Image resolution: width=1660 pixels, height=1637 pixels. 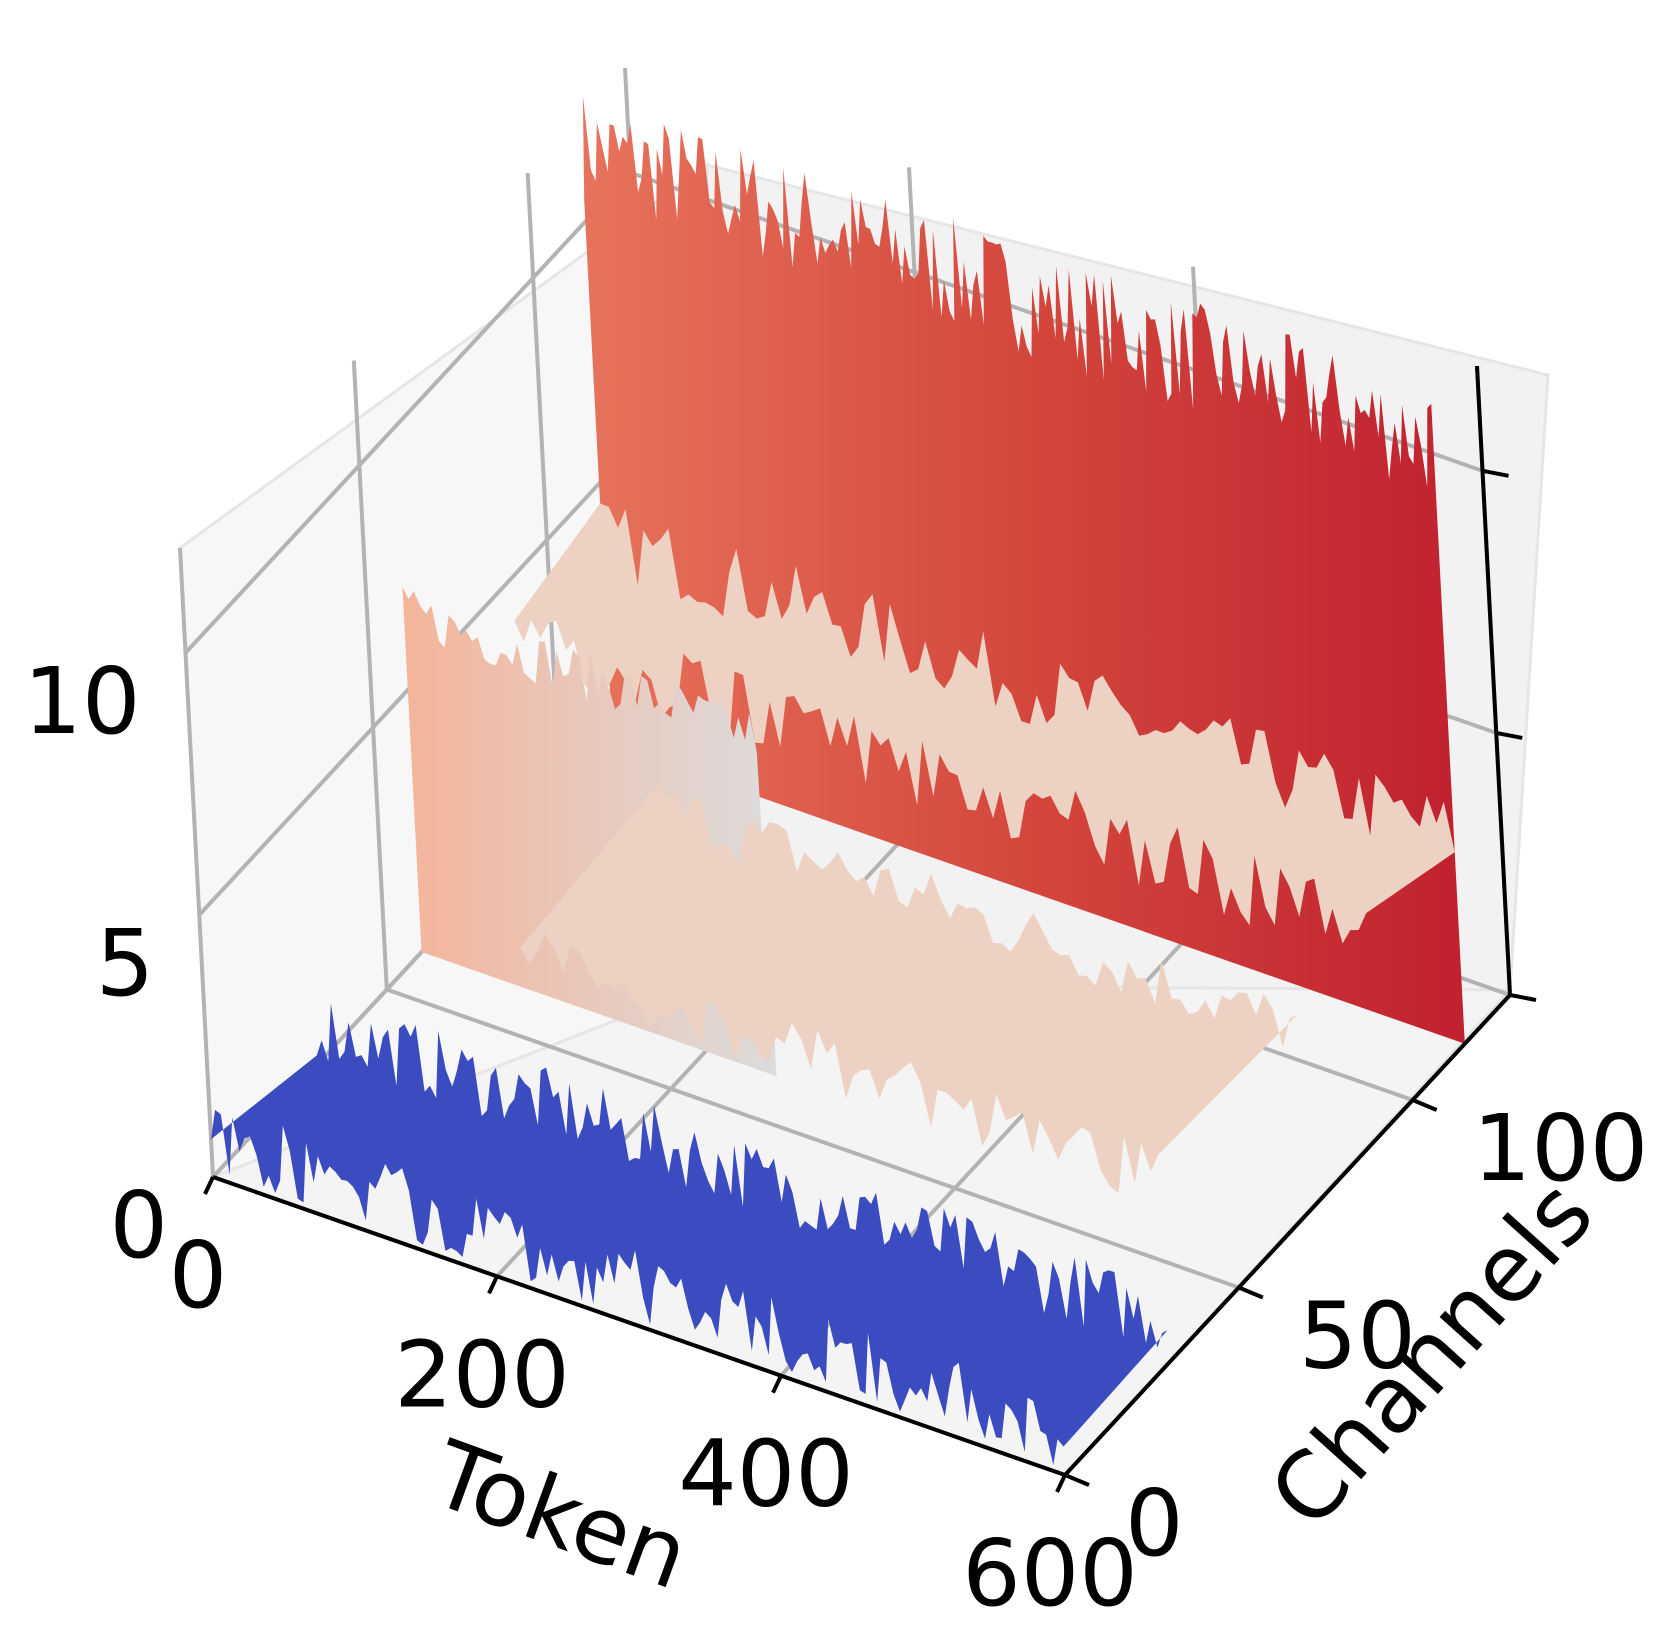 What do you see at coordinates (561, 1515) in the screenshot?
I see `x-axis-title: Token` at bounding box center [561, 1515].